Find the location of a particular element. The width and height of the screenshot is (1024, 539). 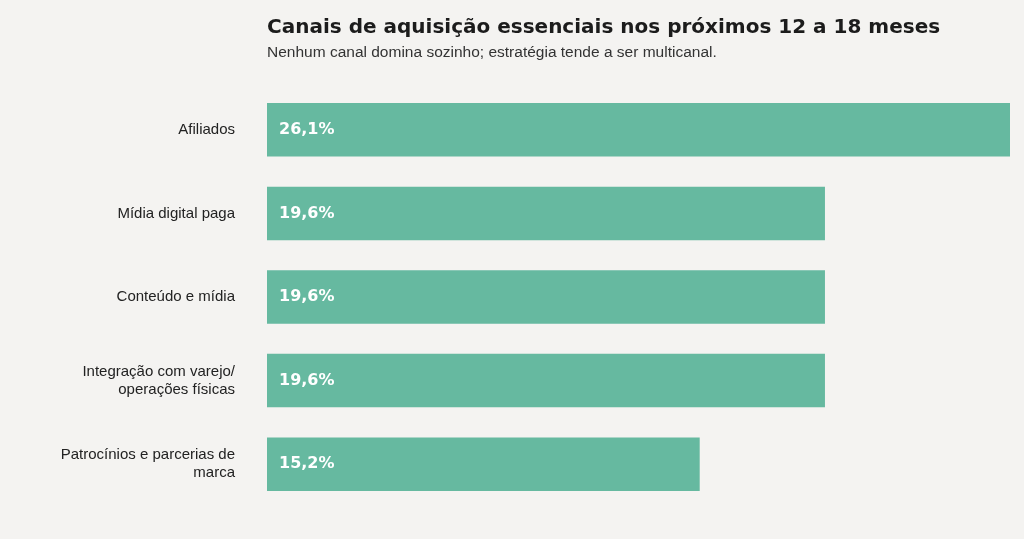

chart-subtitle: Nenhum canal domina sozinho; estratégia tende a ser multicanal. is located at coordinates (492, 52).